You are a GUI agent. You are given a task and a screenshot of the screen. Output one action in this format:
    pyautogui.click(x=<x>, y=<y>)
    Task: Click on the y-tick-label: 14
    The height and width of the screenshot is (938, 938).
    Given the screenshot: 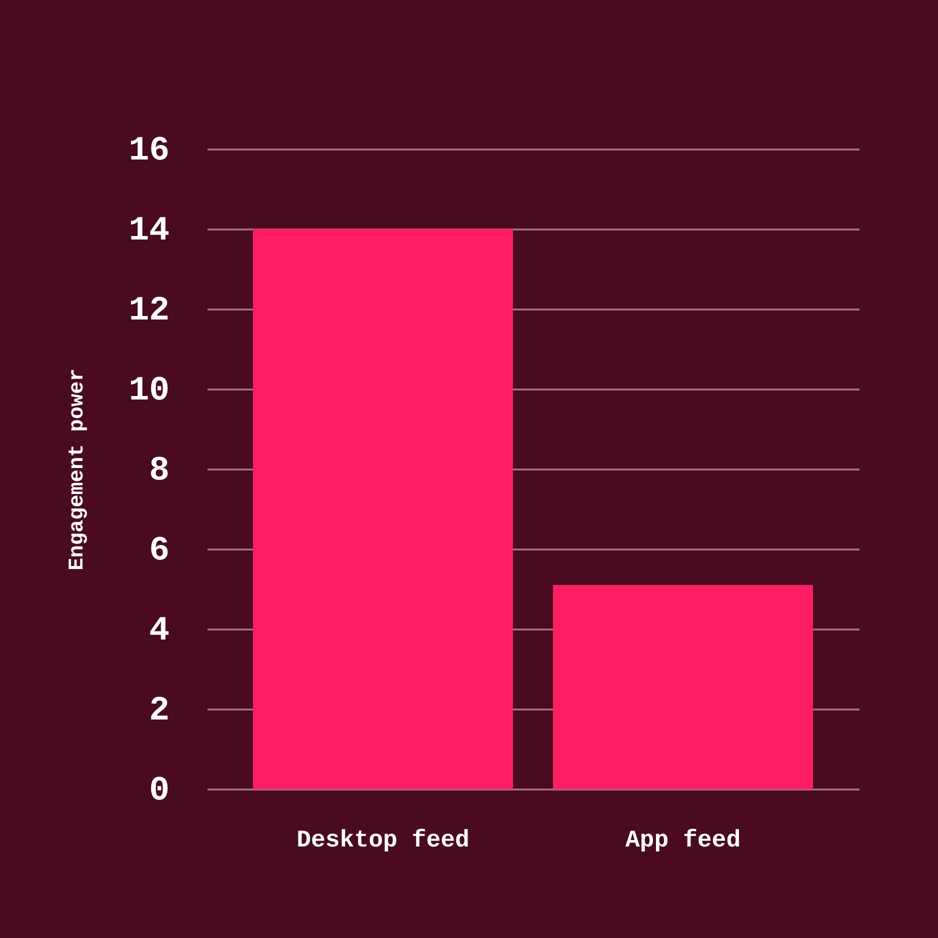 What is the action you would take?
    pyautogui.click(x=149, y=231)
    